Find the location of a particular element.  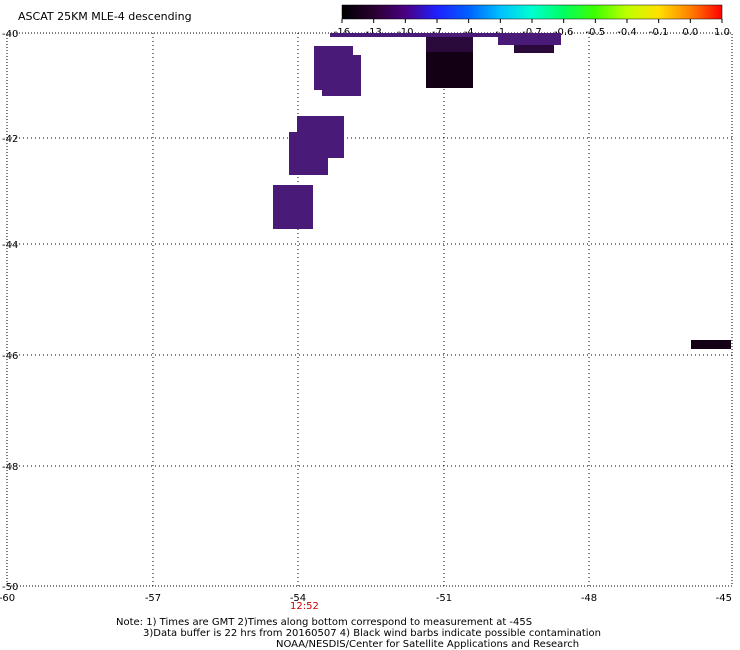

map-title: ASCAT 25KM MLE-4 descending is located at coordinates (105, 16).